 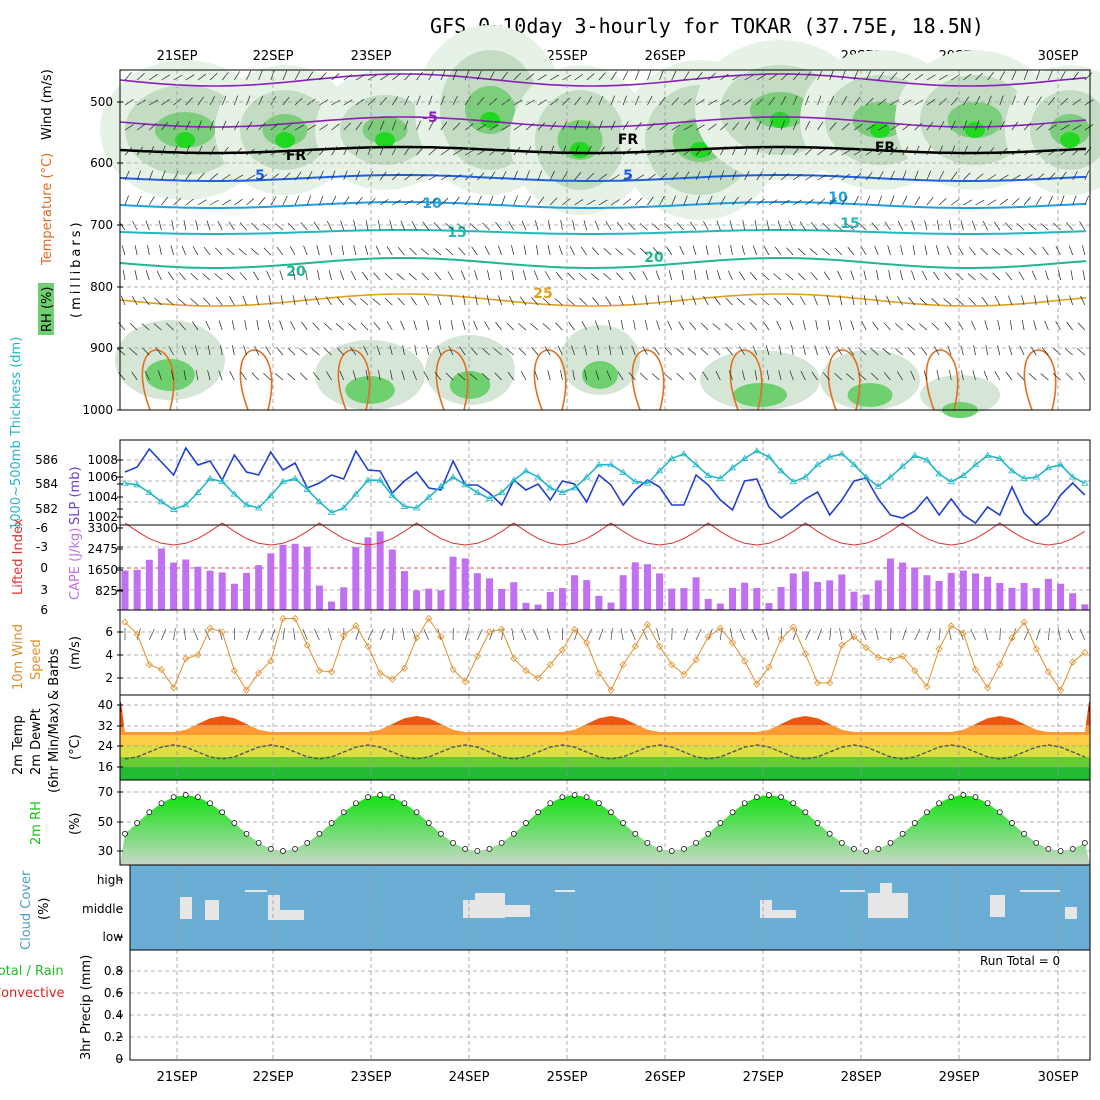 What do you see at coordinates (1058, 56) in the screenshot?
I see `top-date-30SEP: 30SEP` at bounding box center [1058, 56].